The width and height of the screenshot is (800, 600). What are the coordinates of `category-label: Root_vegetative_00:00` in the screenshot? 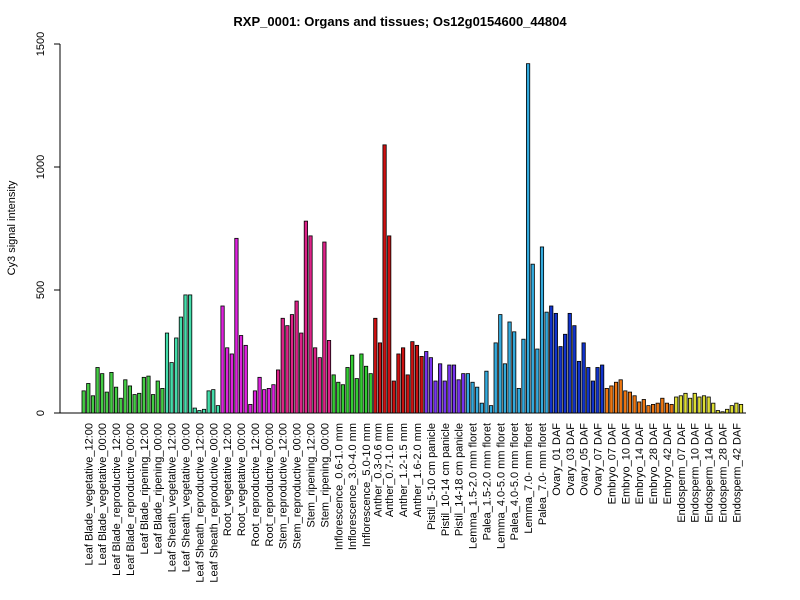 It's located at (242, 479).